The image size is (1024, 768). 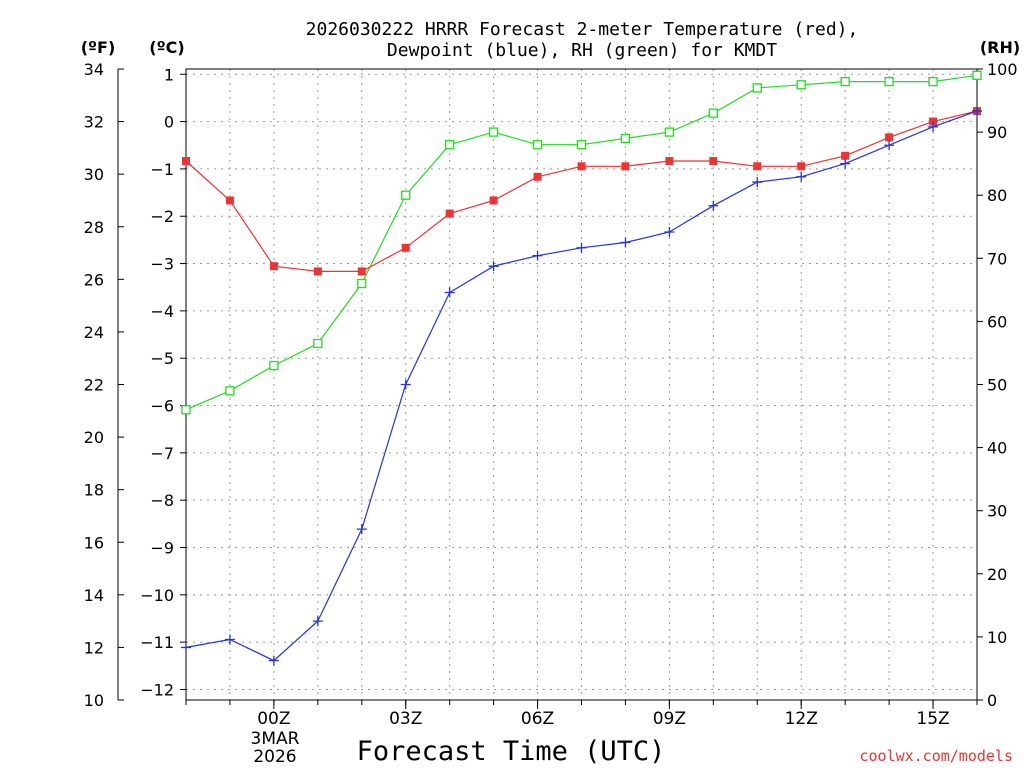 What do you see at coordinates (997, 195) in the screenshot?
I see `rh-tick-label: 80` at bounding box center [997, 195].